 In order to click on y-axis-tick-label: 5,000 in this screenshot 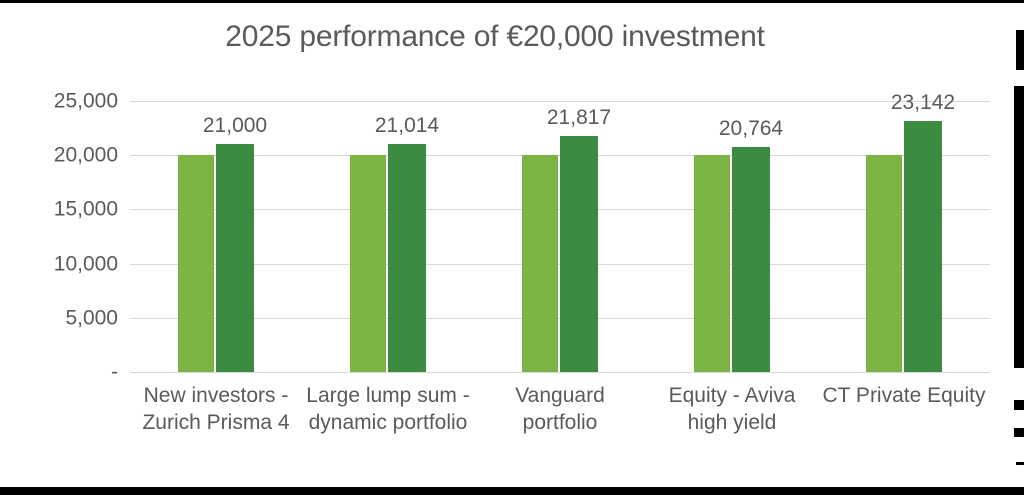, I will do `click(91, 318)`.